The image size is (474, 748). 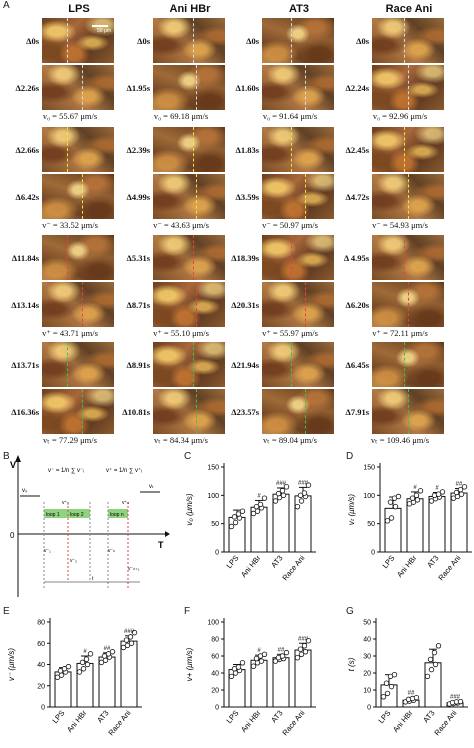 I want to click on loop-n-box, so click(x=118, y=513).